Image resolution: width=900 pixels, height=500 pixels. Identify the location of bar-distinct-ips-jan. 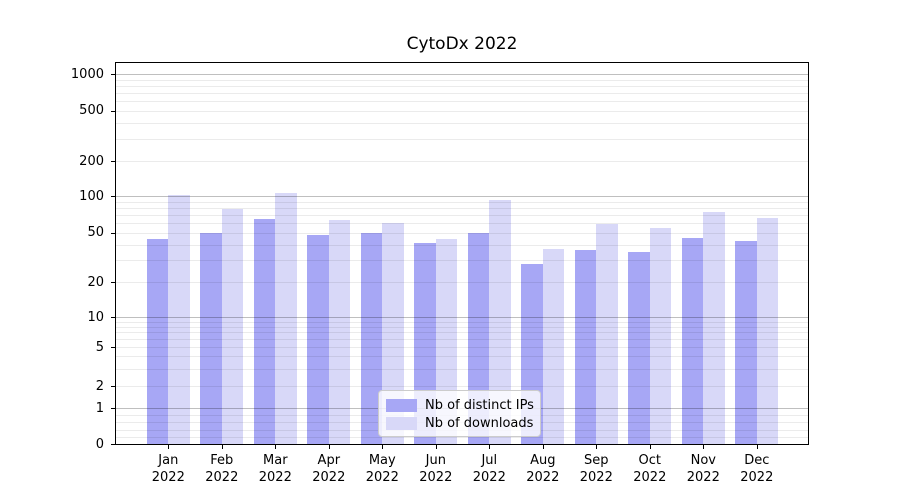
(157, 341).